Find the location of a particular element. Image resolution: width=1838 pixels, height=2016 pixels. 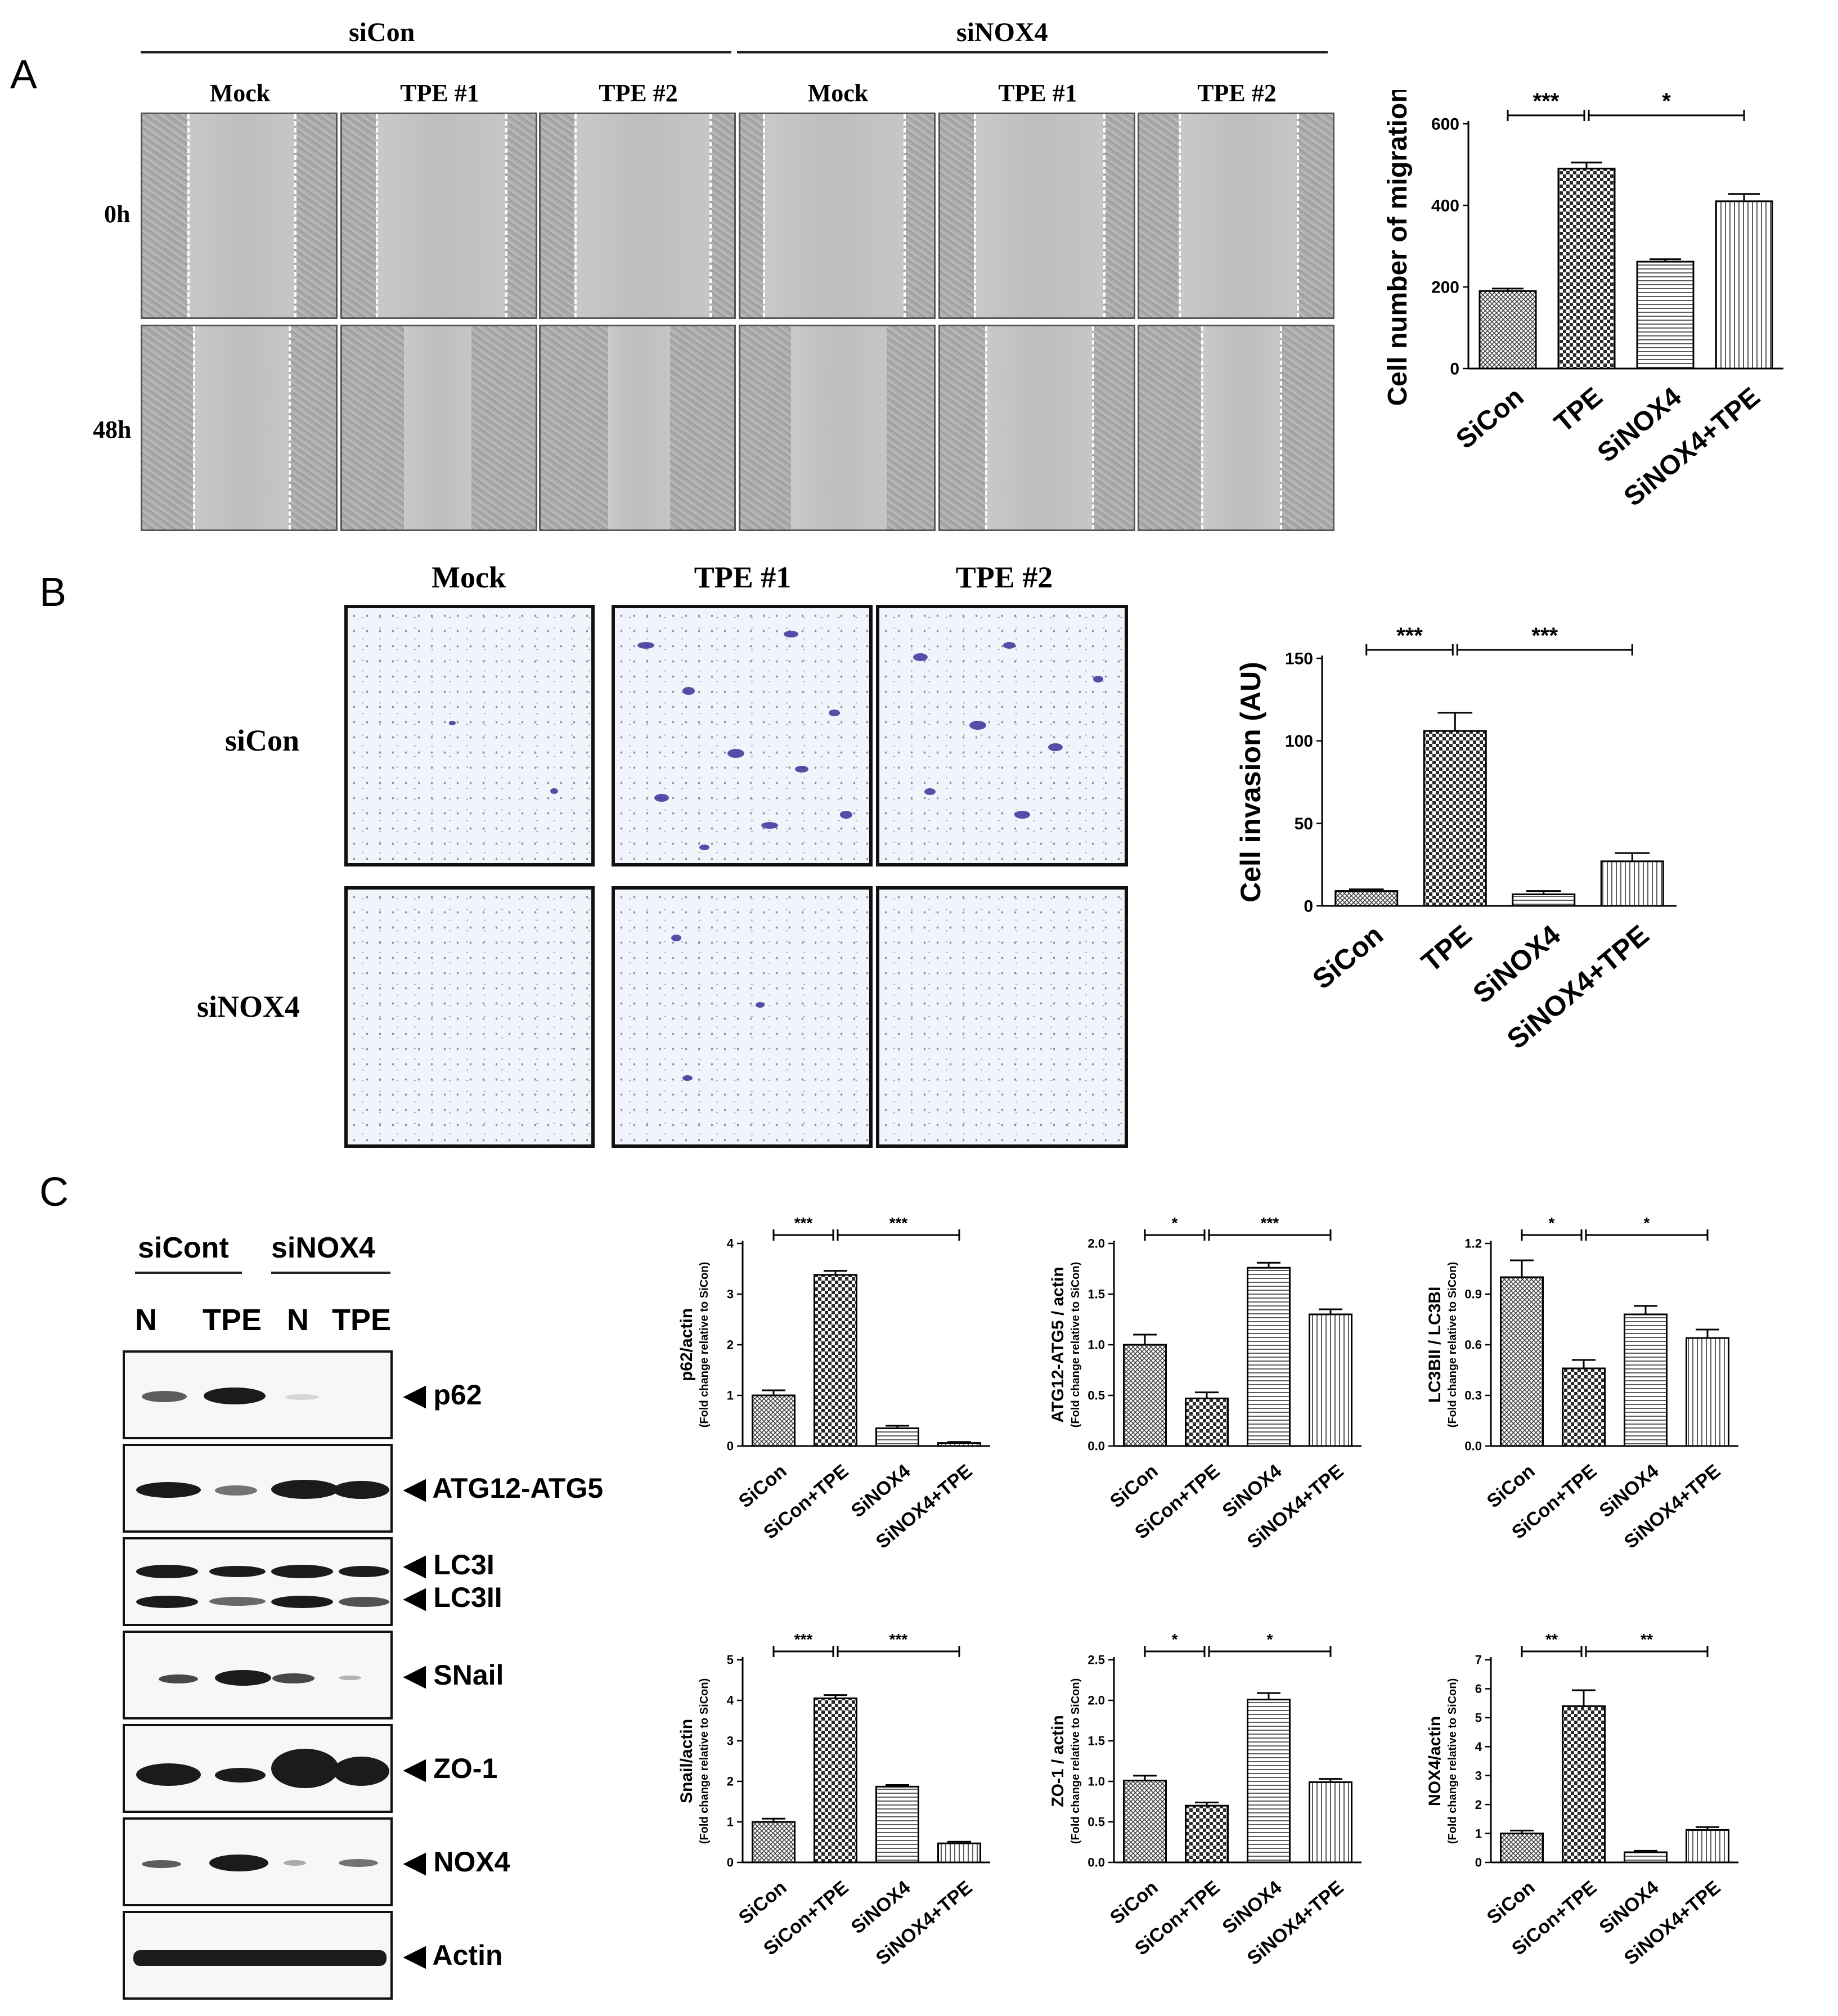

y-tick-label: 5 is located at coordinates (730, 1660).